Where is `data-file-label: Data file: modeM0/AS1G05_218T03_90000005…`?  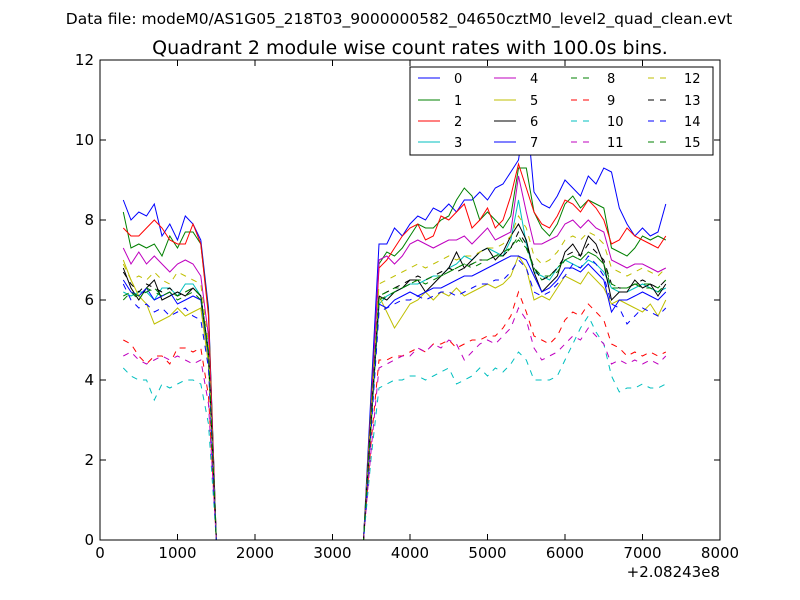
data-file-label: Data file: modeM0/AS1G05_218T03_90000005… is located at coordinates (399, 19).